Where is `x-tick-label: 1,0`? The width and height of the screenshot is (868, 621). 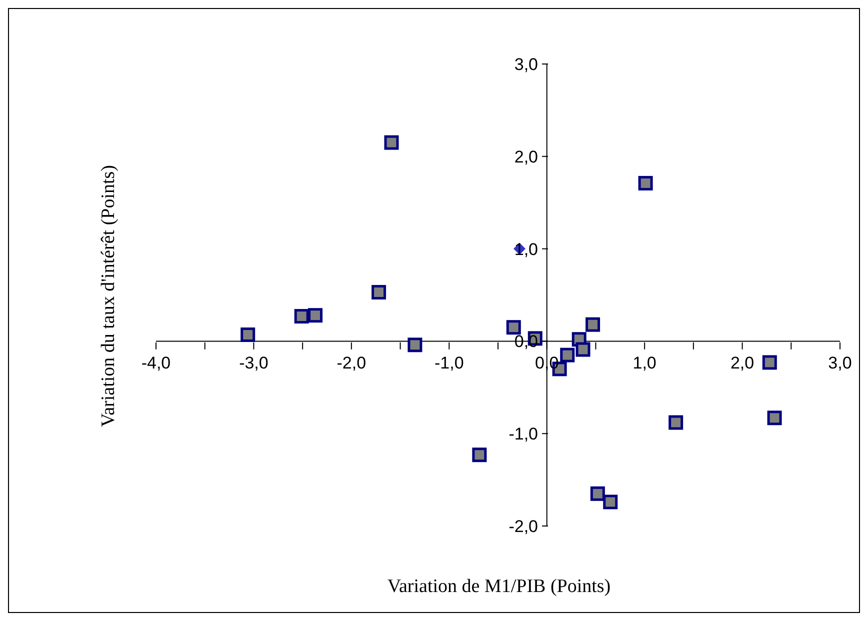 x-tick-label: 1,0 is located at coordinates (644, 362).